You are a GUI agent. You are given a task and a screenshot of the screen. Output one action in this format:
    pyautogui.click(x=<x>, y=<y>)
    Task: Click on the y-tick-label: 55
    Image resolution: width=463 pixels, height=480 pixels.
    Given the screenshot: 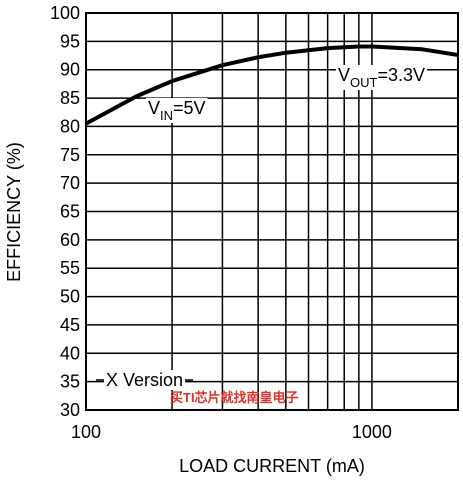 What is the action you would take?
    pyautogui.click(x=70, y=268)
    